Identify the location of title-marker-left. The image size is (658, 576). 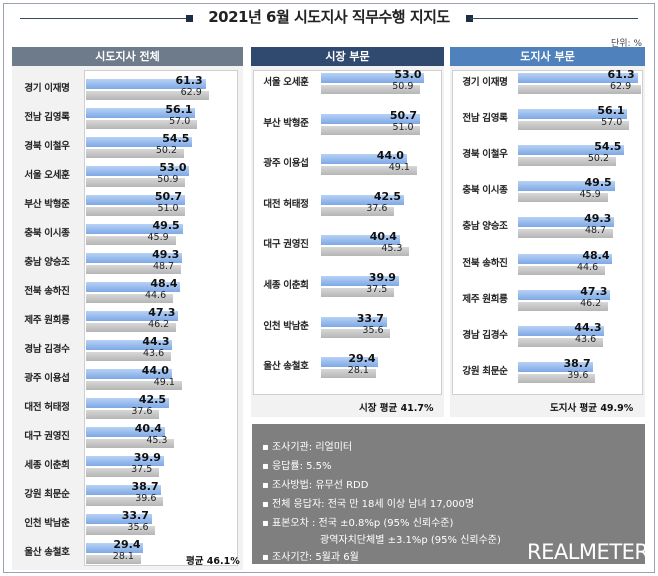
(189, 18).